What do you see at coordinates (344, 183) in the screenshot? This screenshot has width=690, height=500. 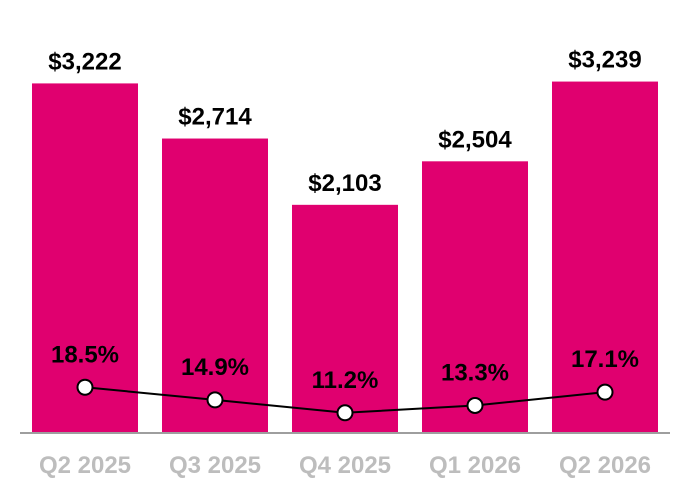 I see `bar-value-label-2: $2,103` at bounding box center [344, 183].